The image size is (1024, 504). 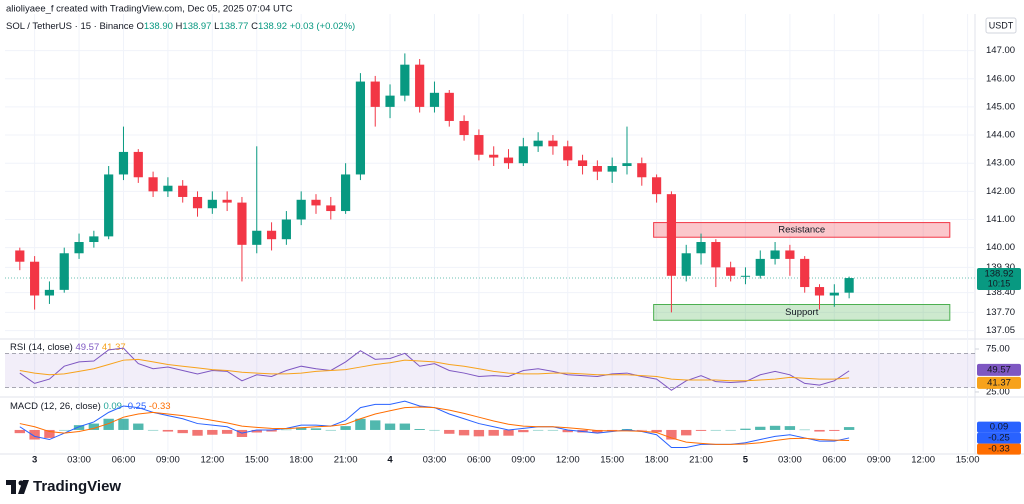 I want to click on last-price-box, so click(x=999, y=279).